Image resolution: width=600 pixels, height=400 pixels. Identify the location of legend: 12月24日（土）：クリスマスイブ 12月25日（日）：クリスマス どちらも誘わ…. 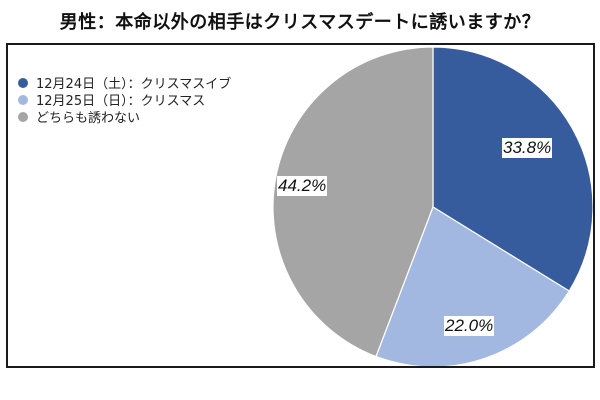
(125, 100).